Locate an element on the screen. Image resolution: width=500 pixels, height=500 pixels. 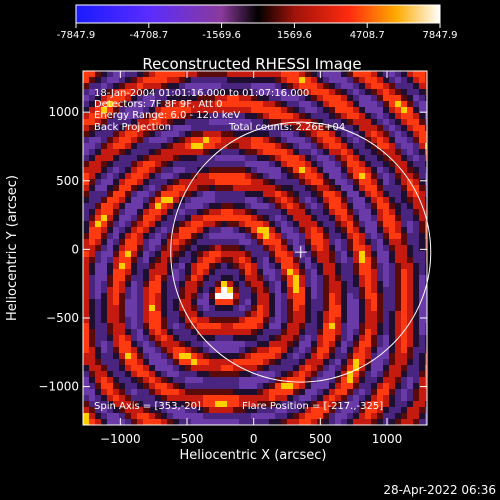
colorbar-tick-label: 1569.6 is located at coordinates (294, 35).